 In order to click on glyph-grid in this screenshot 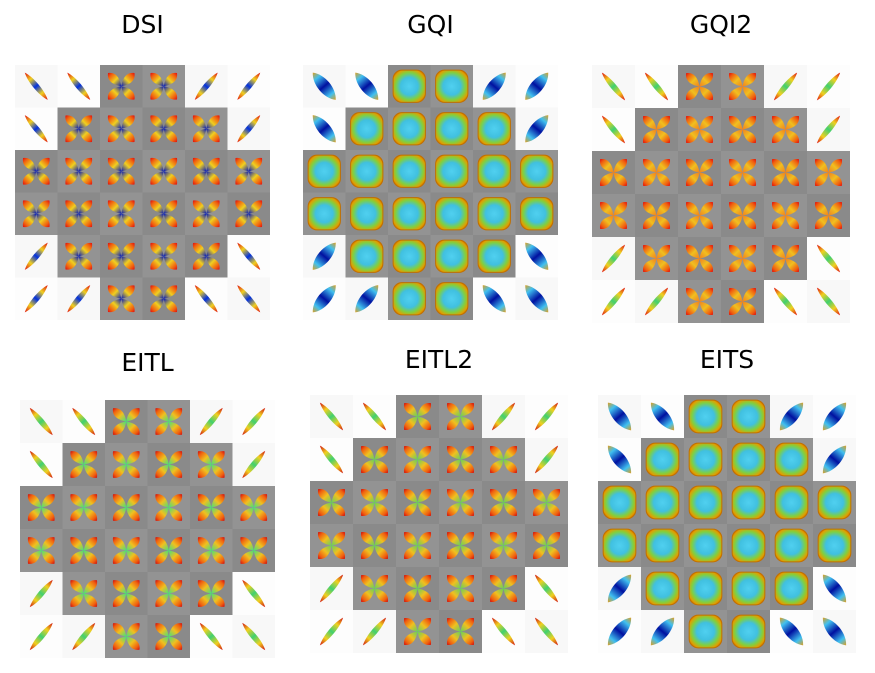, I will do `click(147, 529)`.